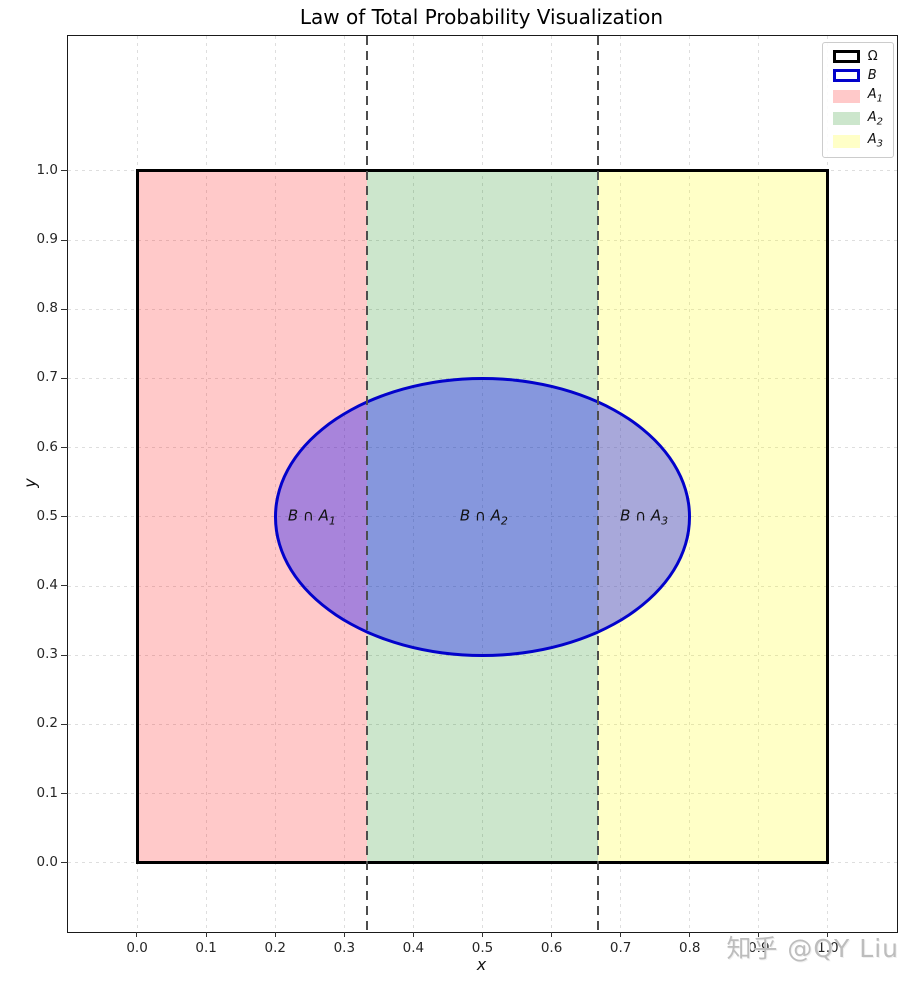 The height and width of the screenshot is (989, 904). I want to click on chart-title: Law of Total Probability Visualization, so click(481, 17).